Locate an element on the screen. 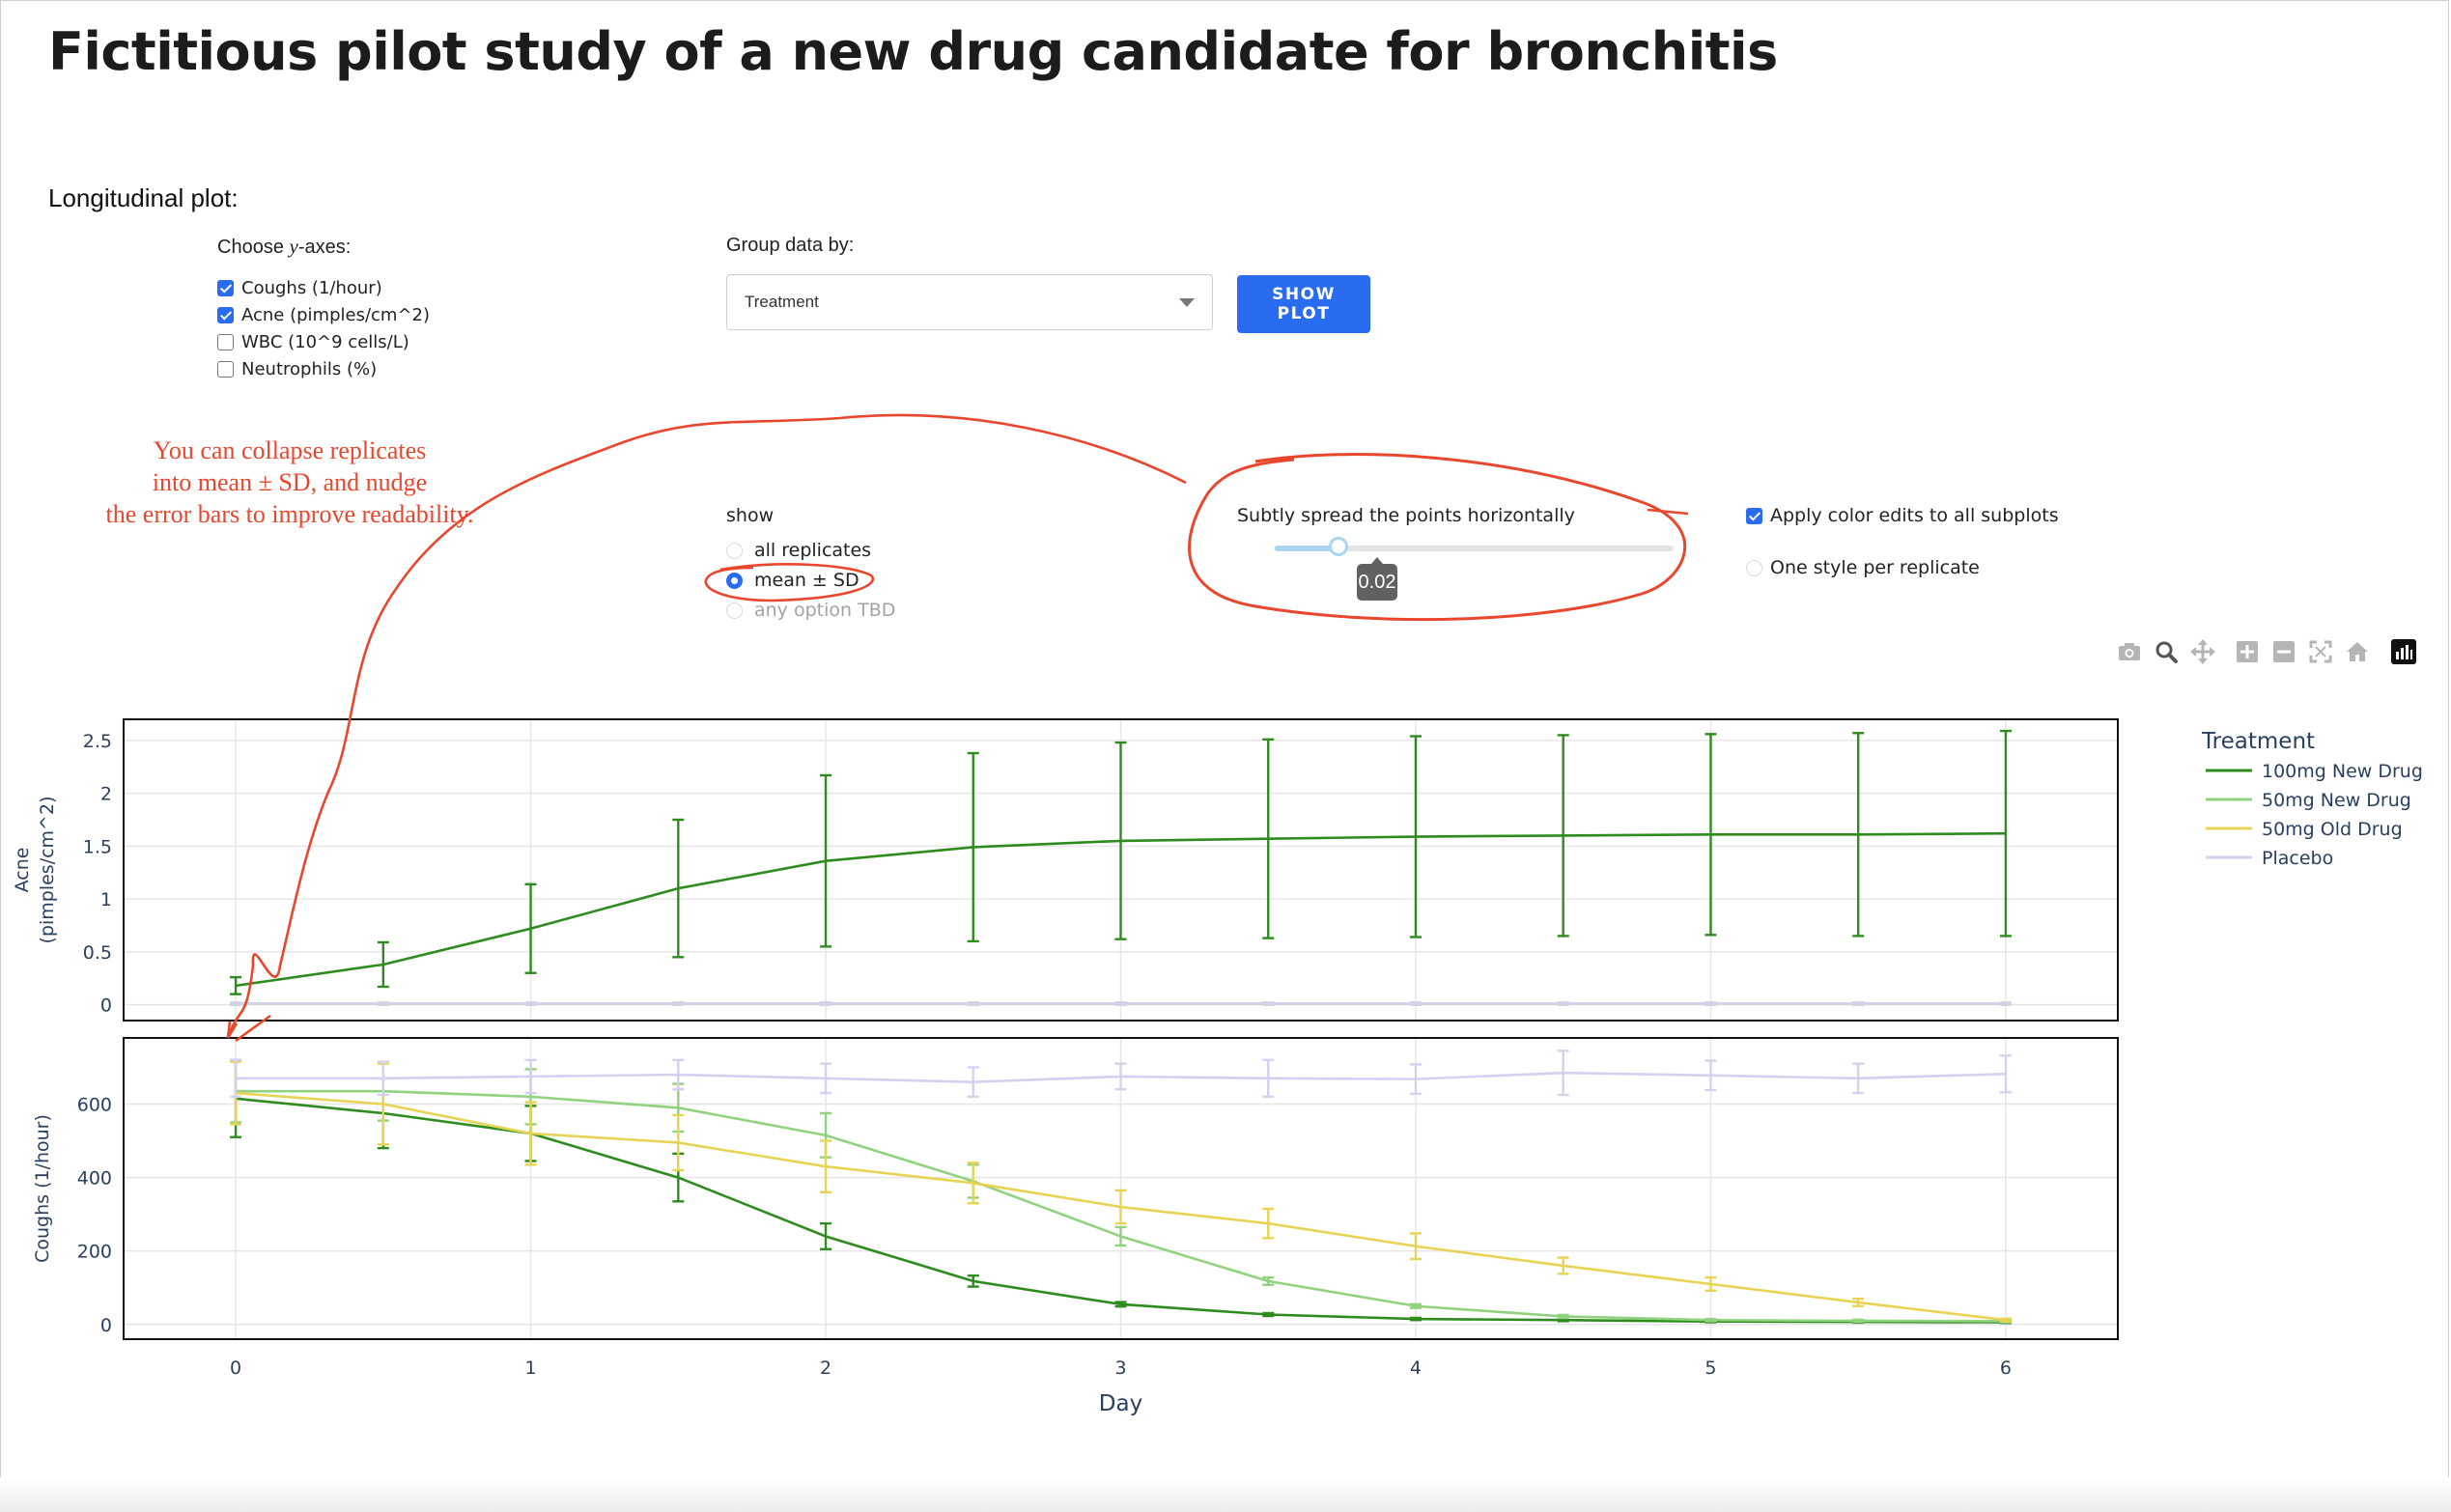 This screenshot has height=1512, width=2451. y-axis-label: (pimples/cm^2) is located at coordinates (47, 871).